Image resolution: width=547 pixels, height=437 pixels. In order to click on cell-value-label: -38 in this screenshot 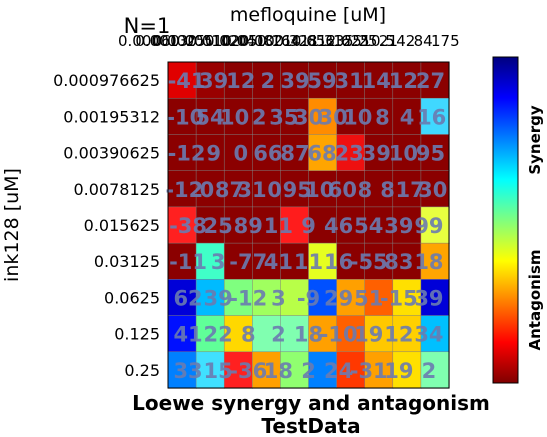, I will do `click(188, 226)`.